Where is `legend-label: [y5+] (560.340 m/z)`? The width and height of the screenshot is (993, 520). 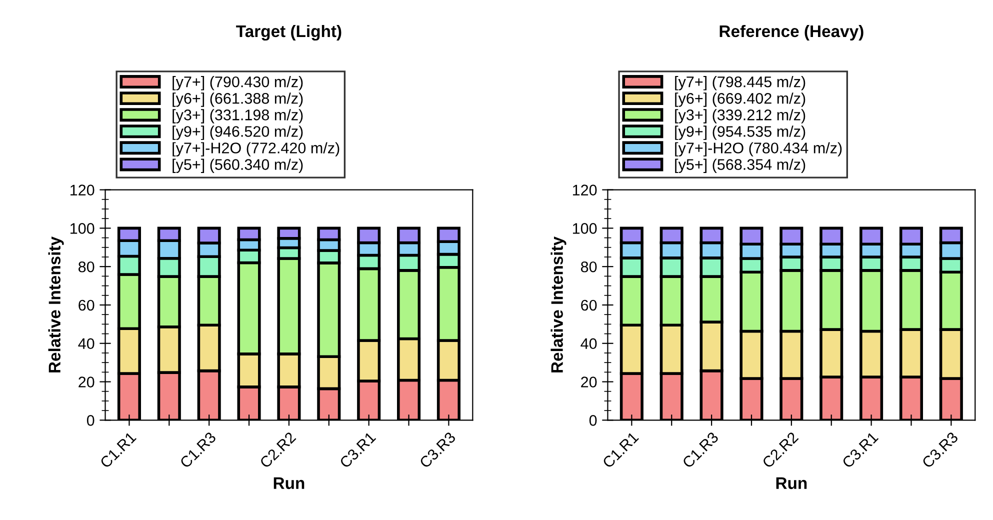 legend-label: [y5+] (560.340 m/z) is located at coordinates (237, 165).